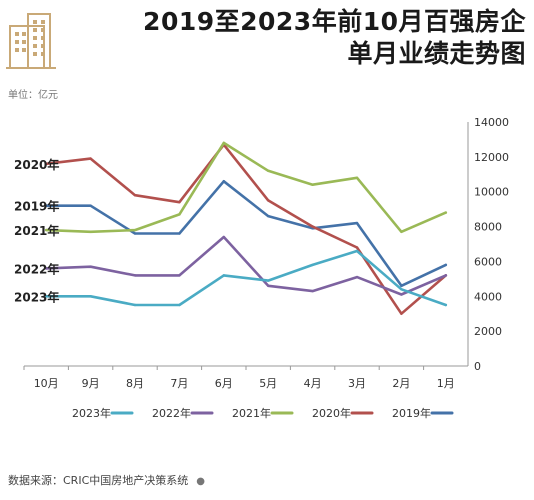 The height and width of the screenshot is (500, 534). I want to click on x-tick-label: 1月, so click(446, 383).